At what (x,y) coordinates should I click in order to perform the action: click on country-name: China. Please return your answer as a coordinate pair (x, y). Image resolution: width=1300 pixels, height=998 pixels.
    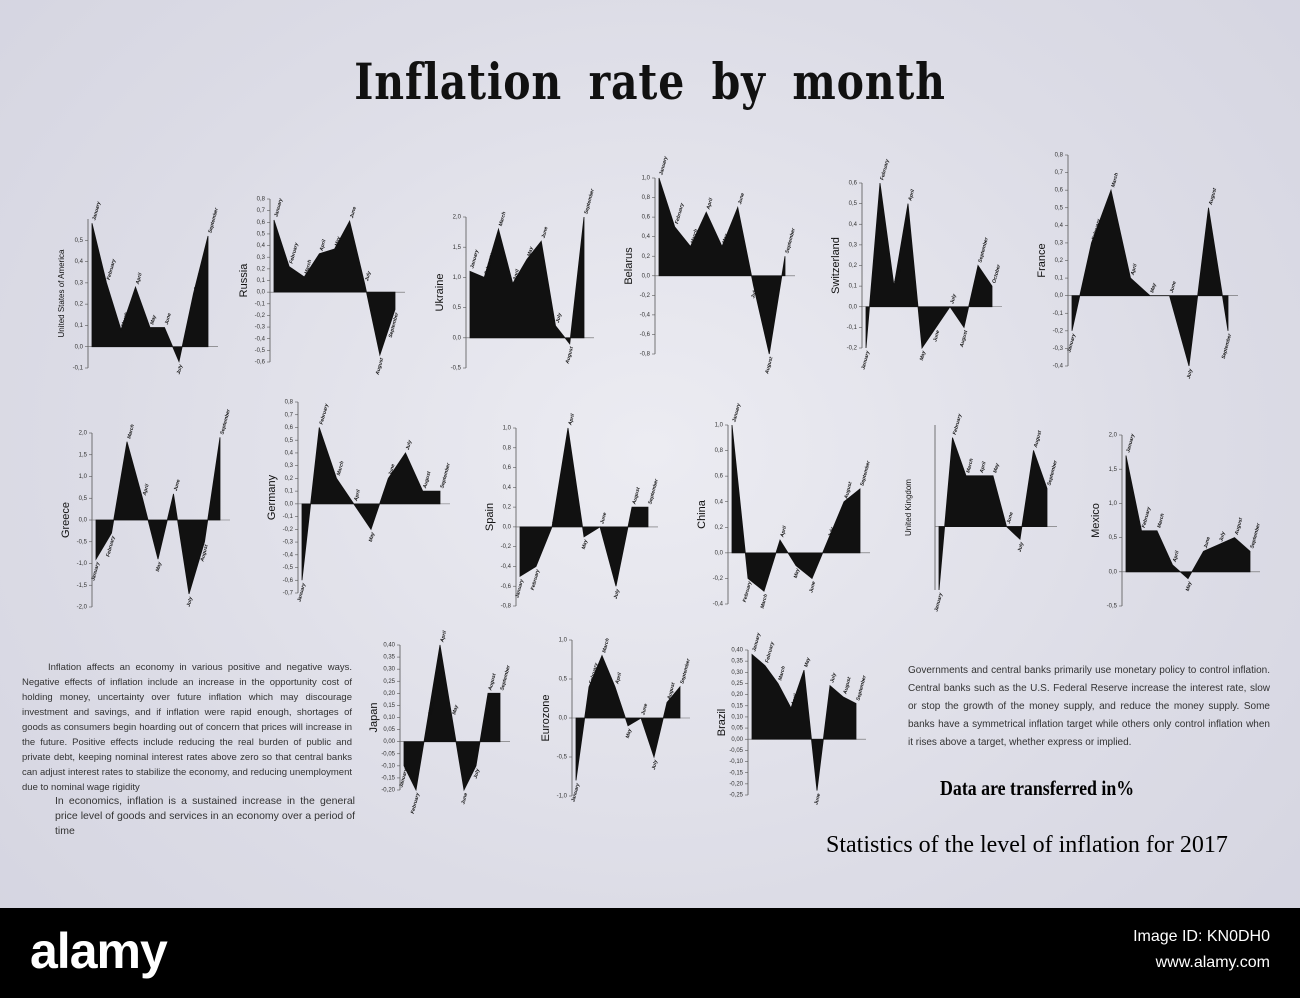
    Looking at the image, I should click on (702, 514).